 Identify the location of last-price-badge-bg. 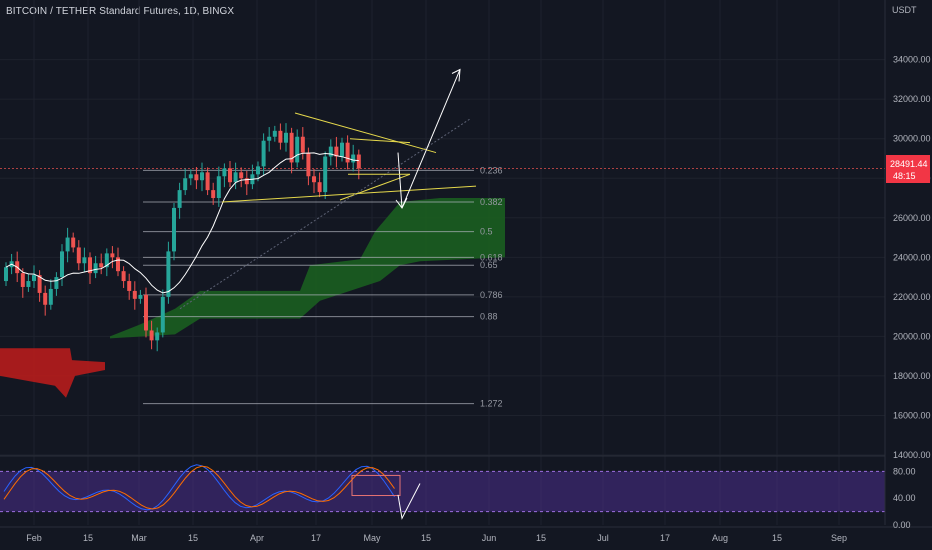
(908, 169).